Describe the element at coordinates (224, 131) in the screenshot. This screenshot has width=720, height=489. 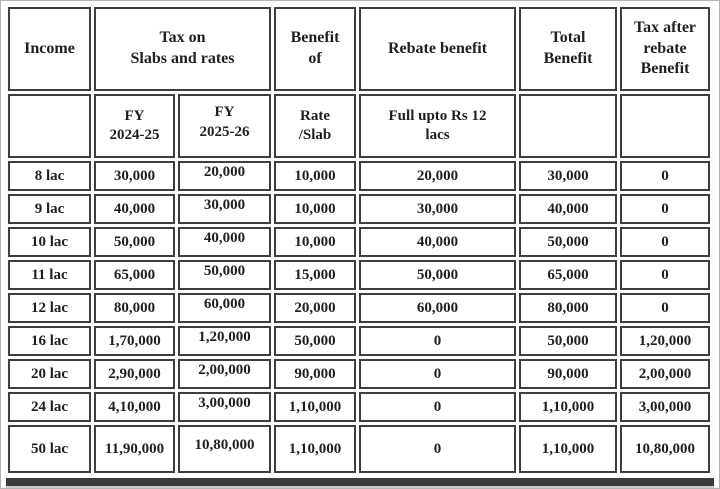
I see `header-fy-2025-26-line2: 2025-26` at that location.